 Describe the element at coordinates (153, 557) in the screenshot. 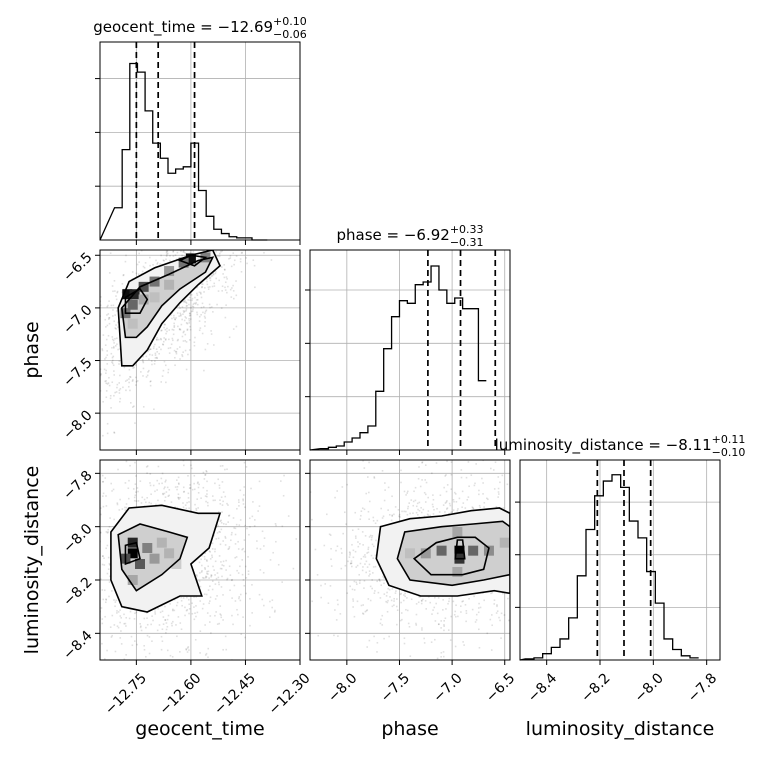

I see `contour-line` at that location.